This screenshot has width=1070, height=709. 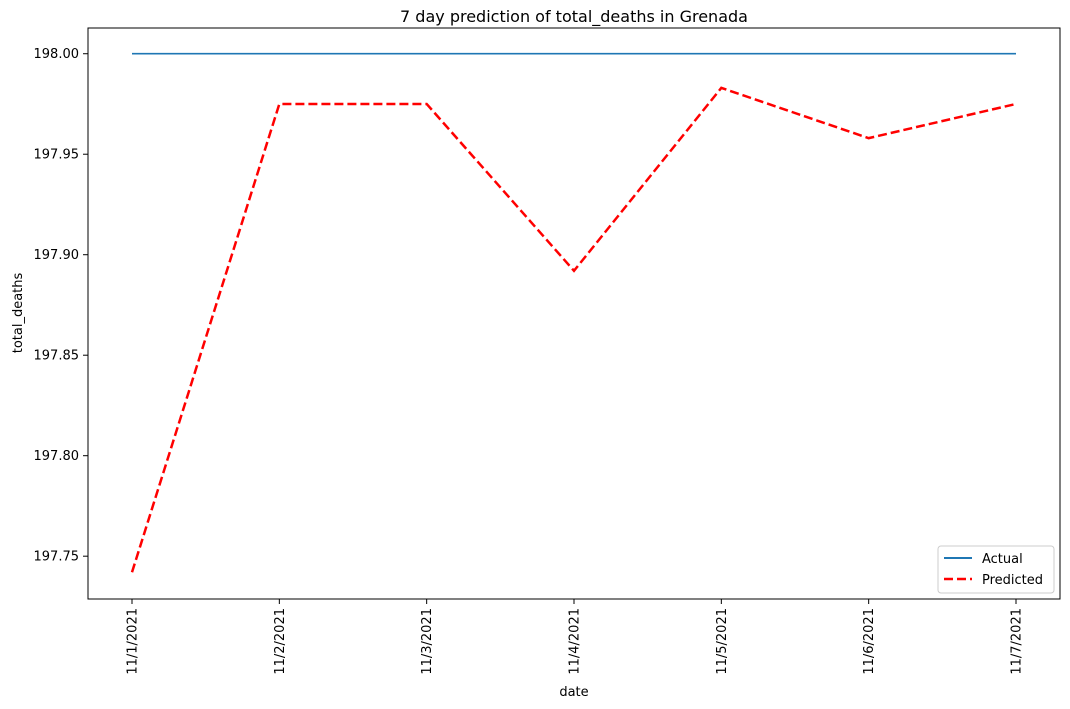 I want to click on x-tick-label: 11/4/2021, so click(x=575, y=641).